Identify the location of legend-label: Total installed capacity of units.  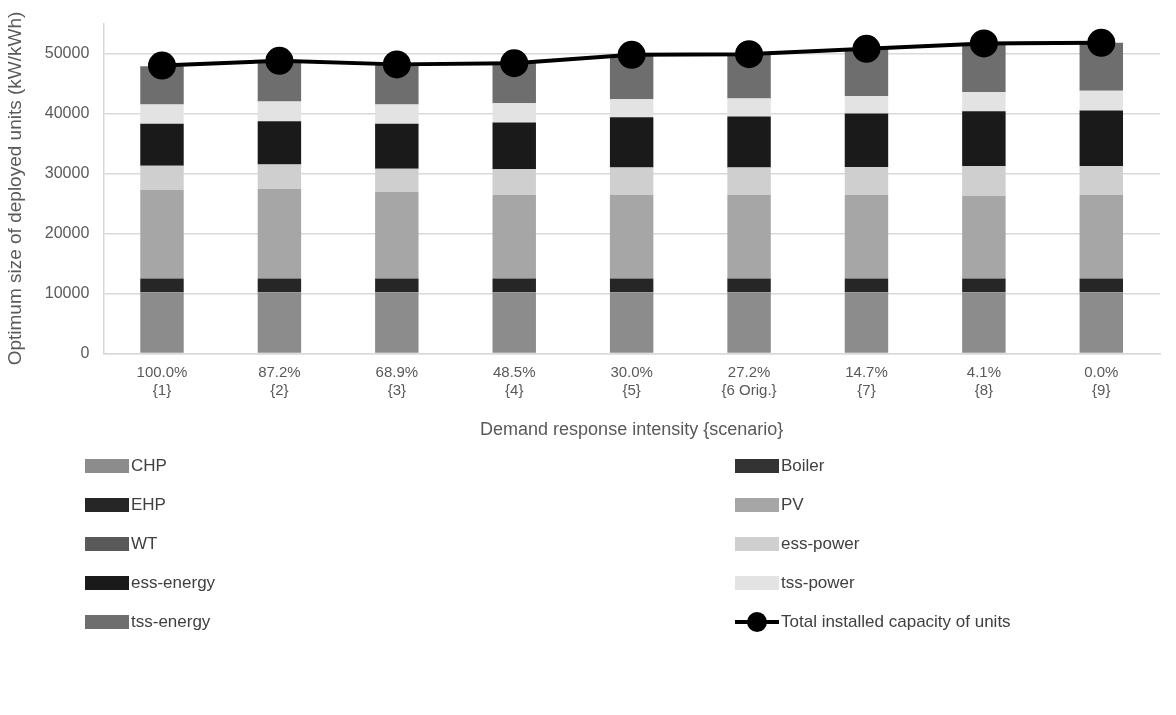
(896, 622).